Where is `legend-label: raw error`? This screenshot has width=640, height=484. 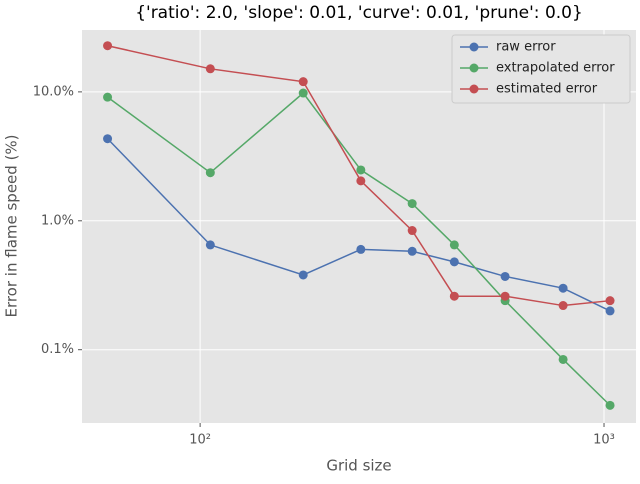
legend-label: raw error is located at coordinates (526, 47).